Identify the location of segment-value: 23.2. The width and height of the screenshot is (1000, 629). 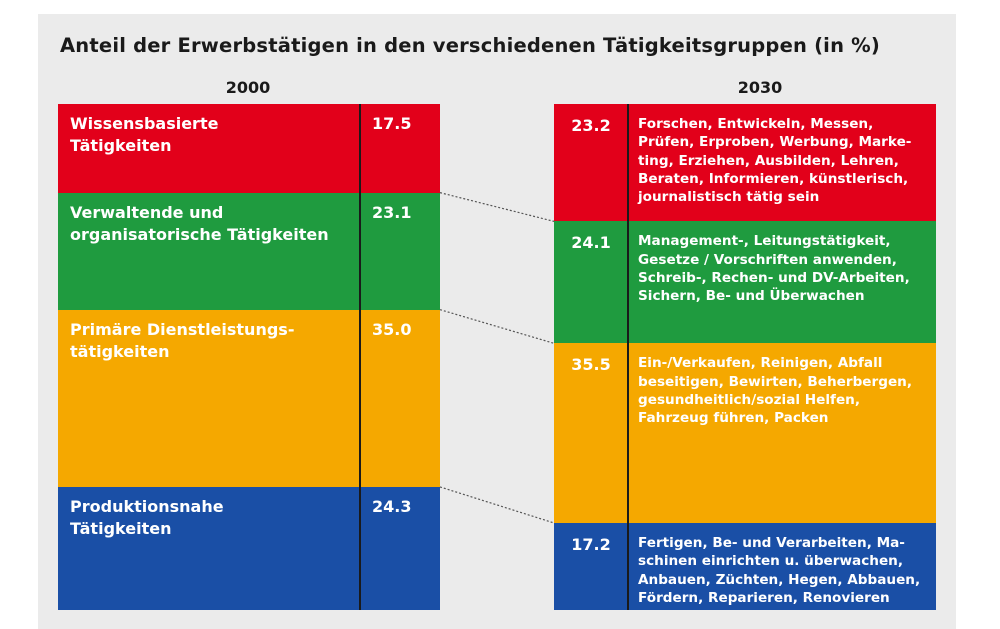
(591, 125).